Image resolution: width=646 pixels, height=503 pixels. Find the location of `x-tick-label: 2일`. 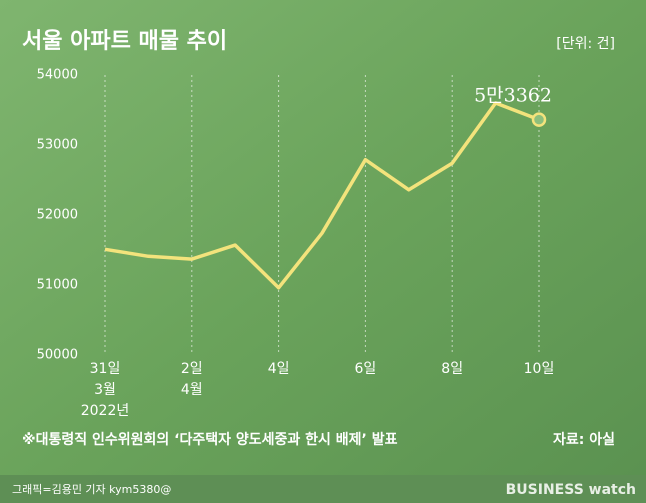

x-tick-label: 2일 is located at coordinates (192, 369).